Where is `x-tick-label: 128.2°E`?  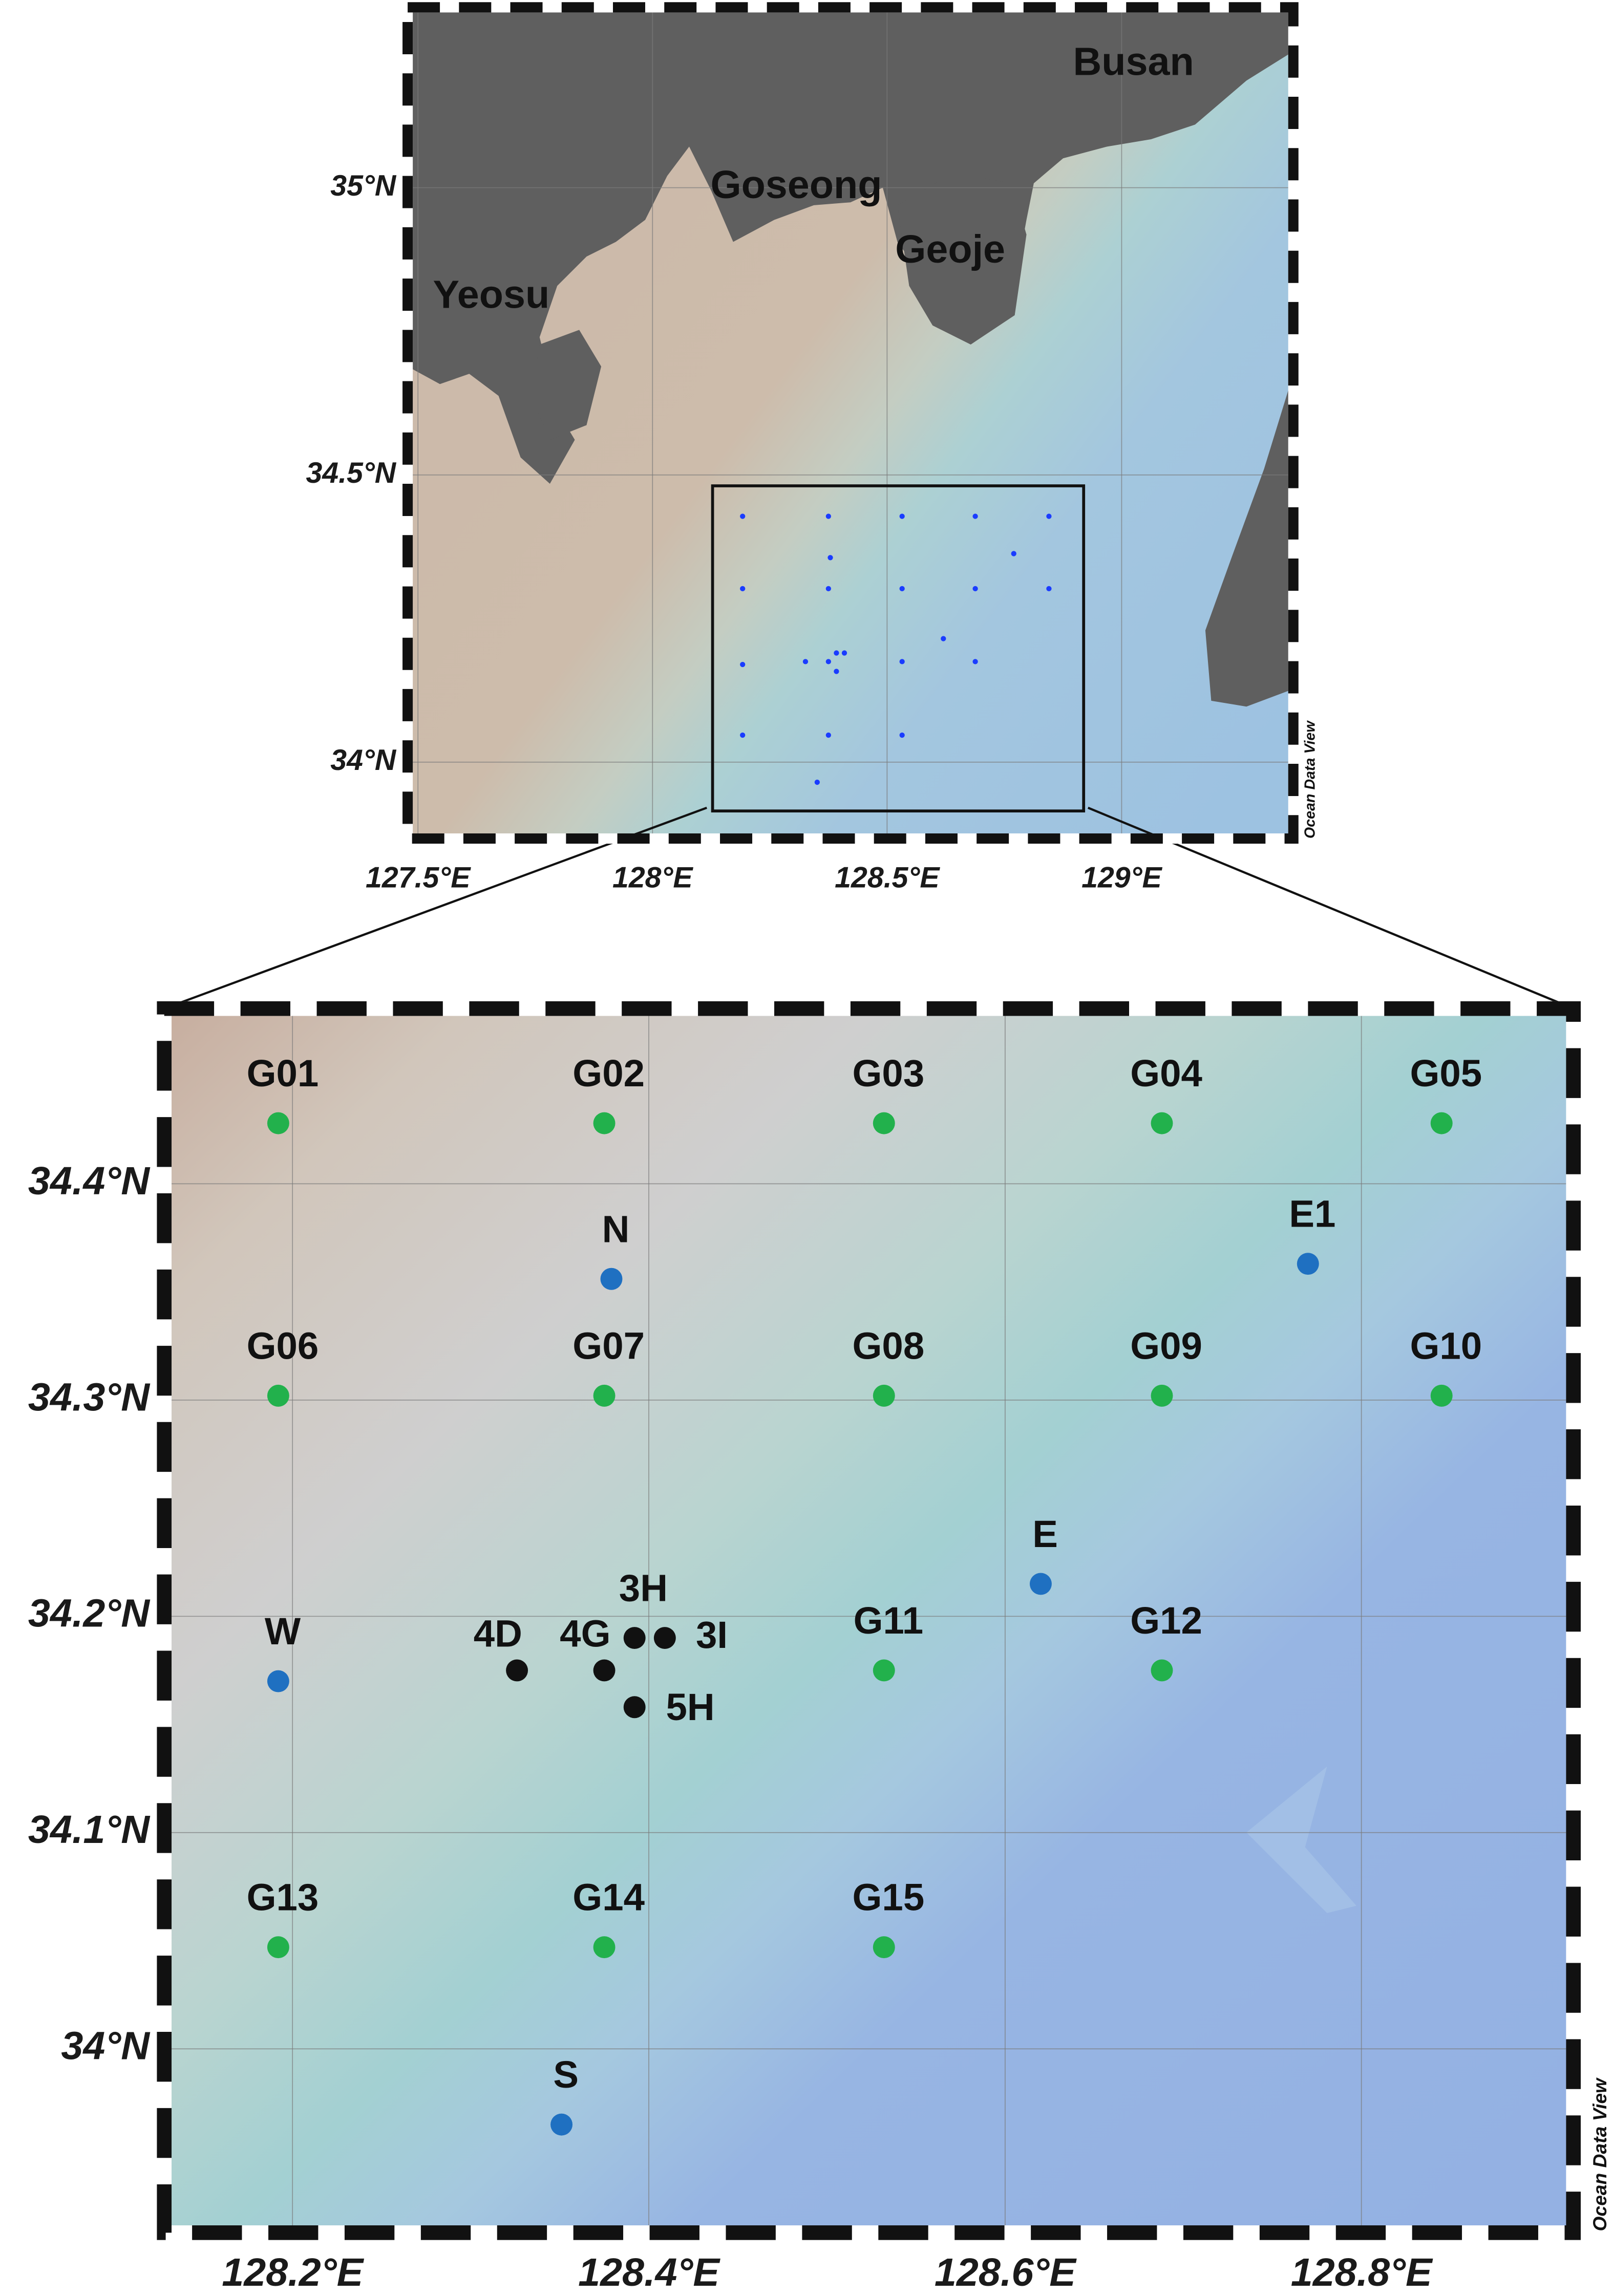 x-tick-label: 128.2°E is located at coordinates (293, 2271).